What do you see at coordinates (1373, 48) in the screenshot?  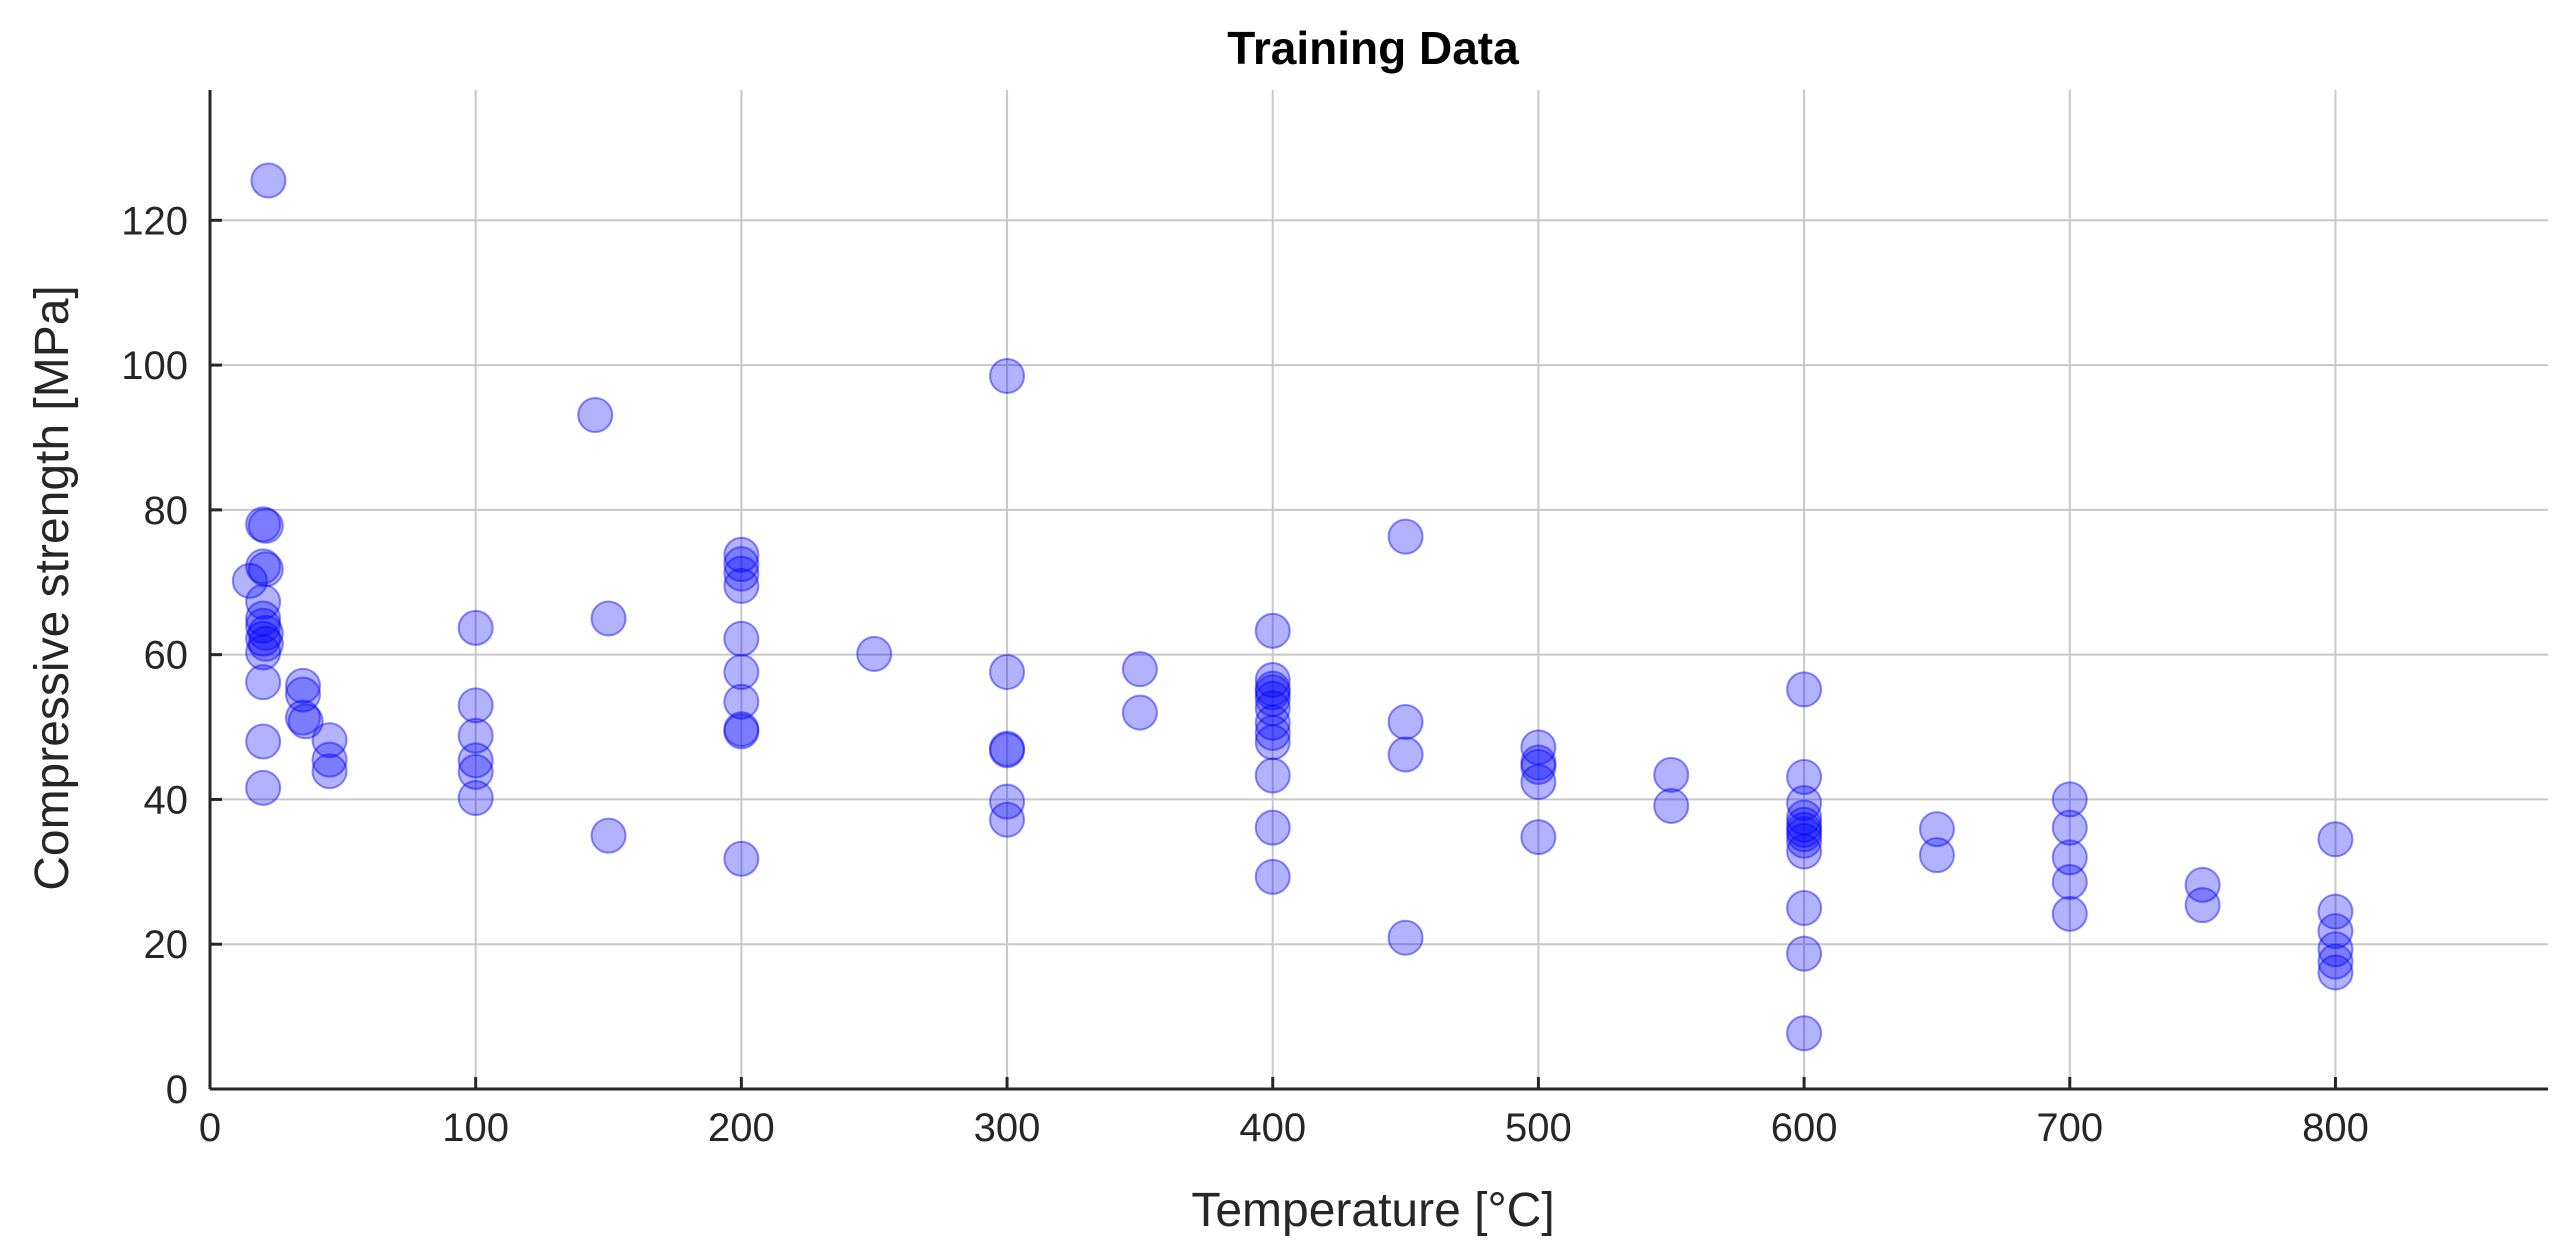 I see `chart-title: Training Data` at bounding box center [1373, 48].